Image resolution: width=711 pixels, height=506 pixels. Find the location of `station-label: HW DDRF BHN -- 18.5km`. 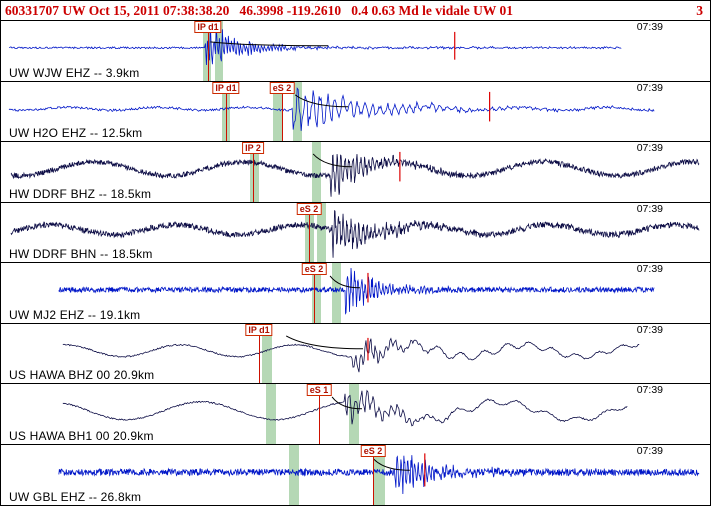

station-label: HW DDRF BHN -- 18.5km is located at coordinates (81, 254).